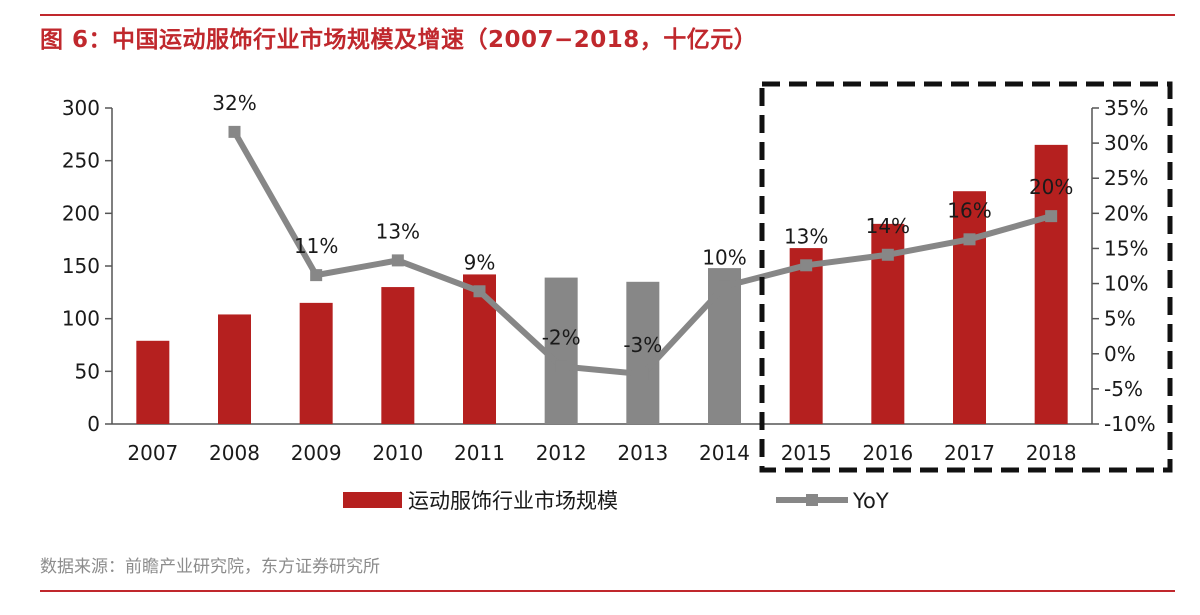  What do you see at coordinates (806, 236) in the screenshot?
I see `yoy-label-2015: 13%` at bounding box center [806, 236].